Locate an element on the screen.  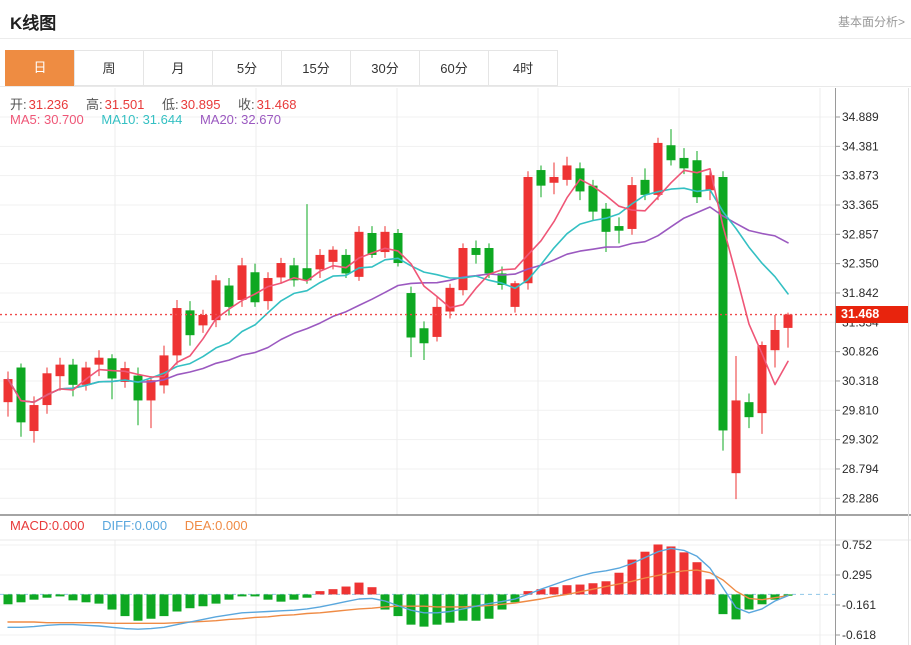
tab-30min: 30分 is located at coordinates (385, 68).